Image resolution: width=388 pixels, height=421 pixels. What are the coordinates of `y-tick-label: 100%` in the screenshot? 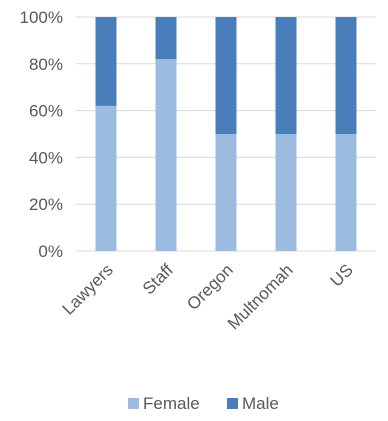 It's located at (41, 17).